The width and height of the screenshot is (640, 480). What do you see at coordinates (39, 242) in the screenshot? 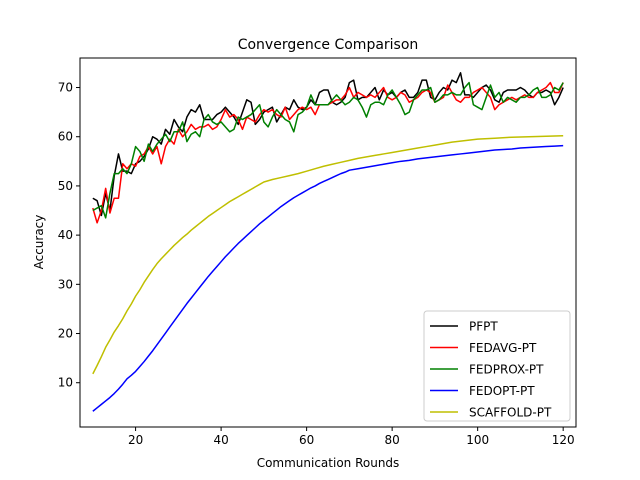
I see `y-axis-label: Accuracy` at bounding box center [39, 242].